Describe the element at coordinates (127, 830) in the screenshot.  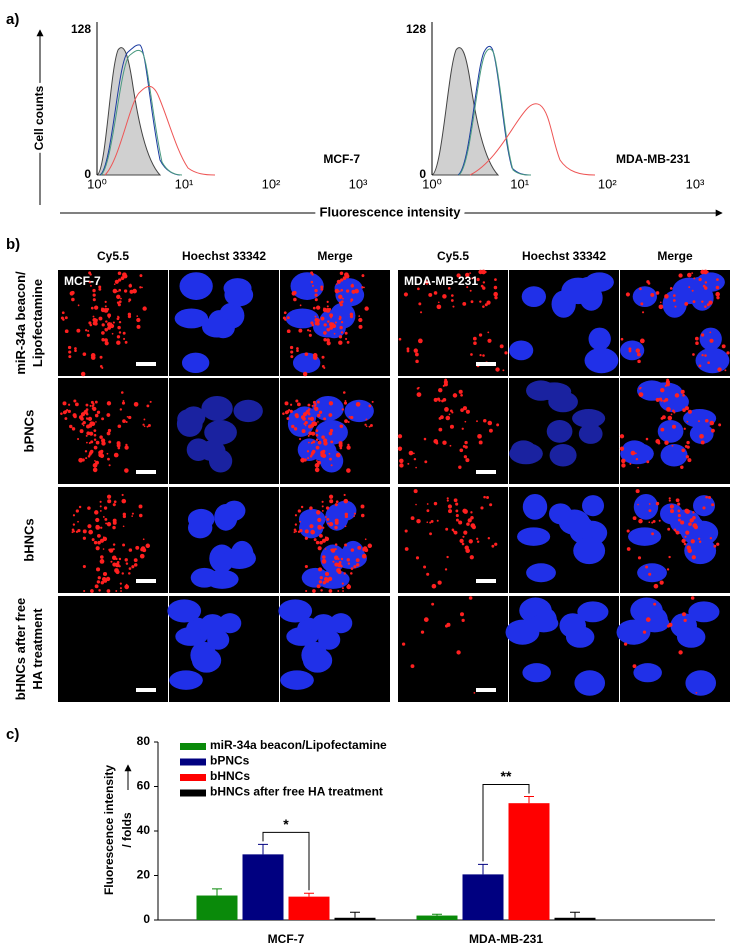
I see `y-label: / folds` at that location.